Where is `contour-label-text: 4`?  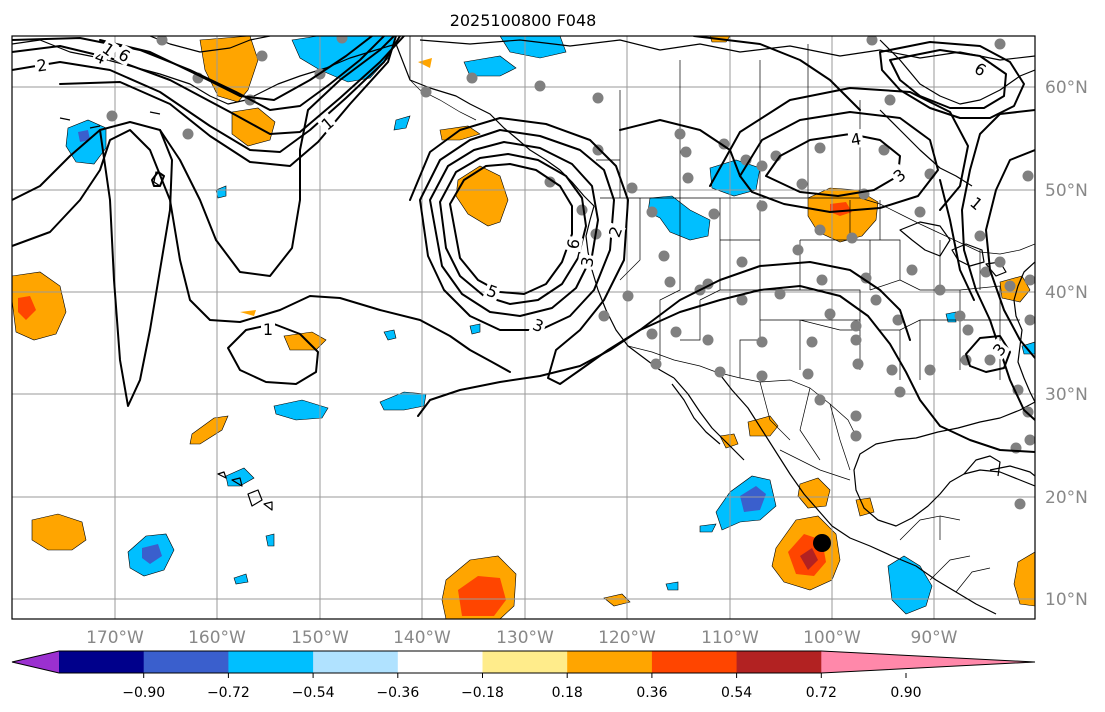
contour-label-text: 4 is located at coordinates (855, 139).